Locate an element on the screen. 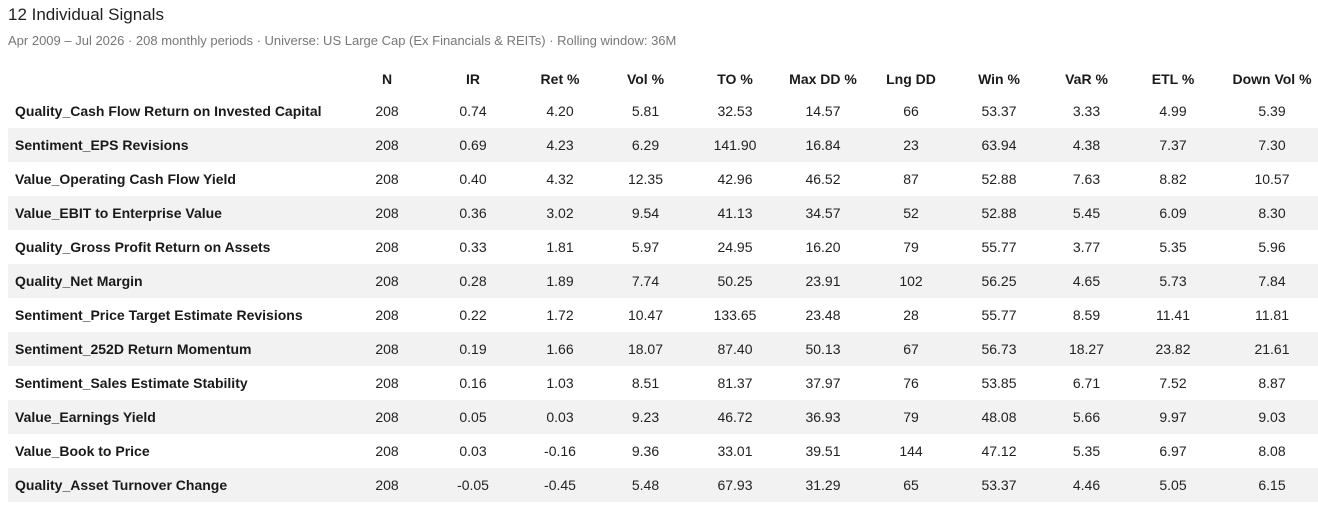 This screenshot has width=1318, height=511. table-cell: 0.74 is located at coordinates (473, 111).